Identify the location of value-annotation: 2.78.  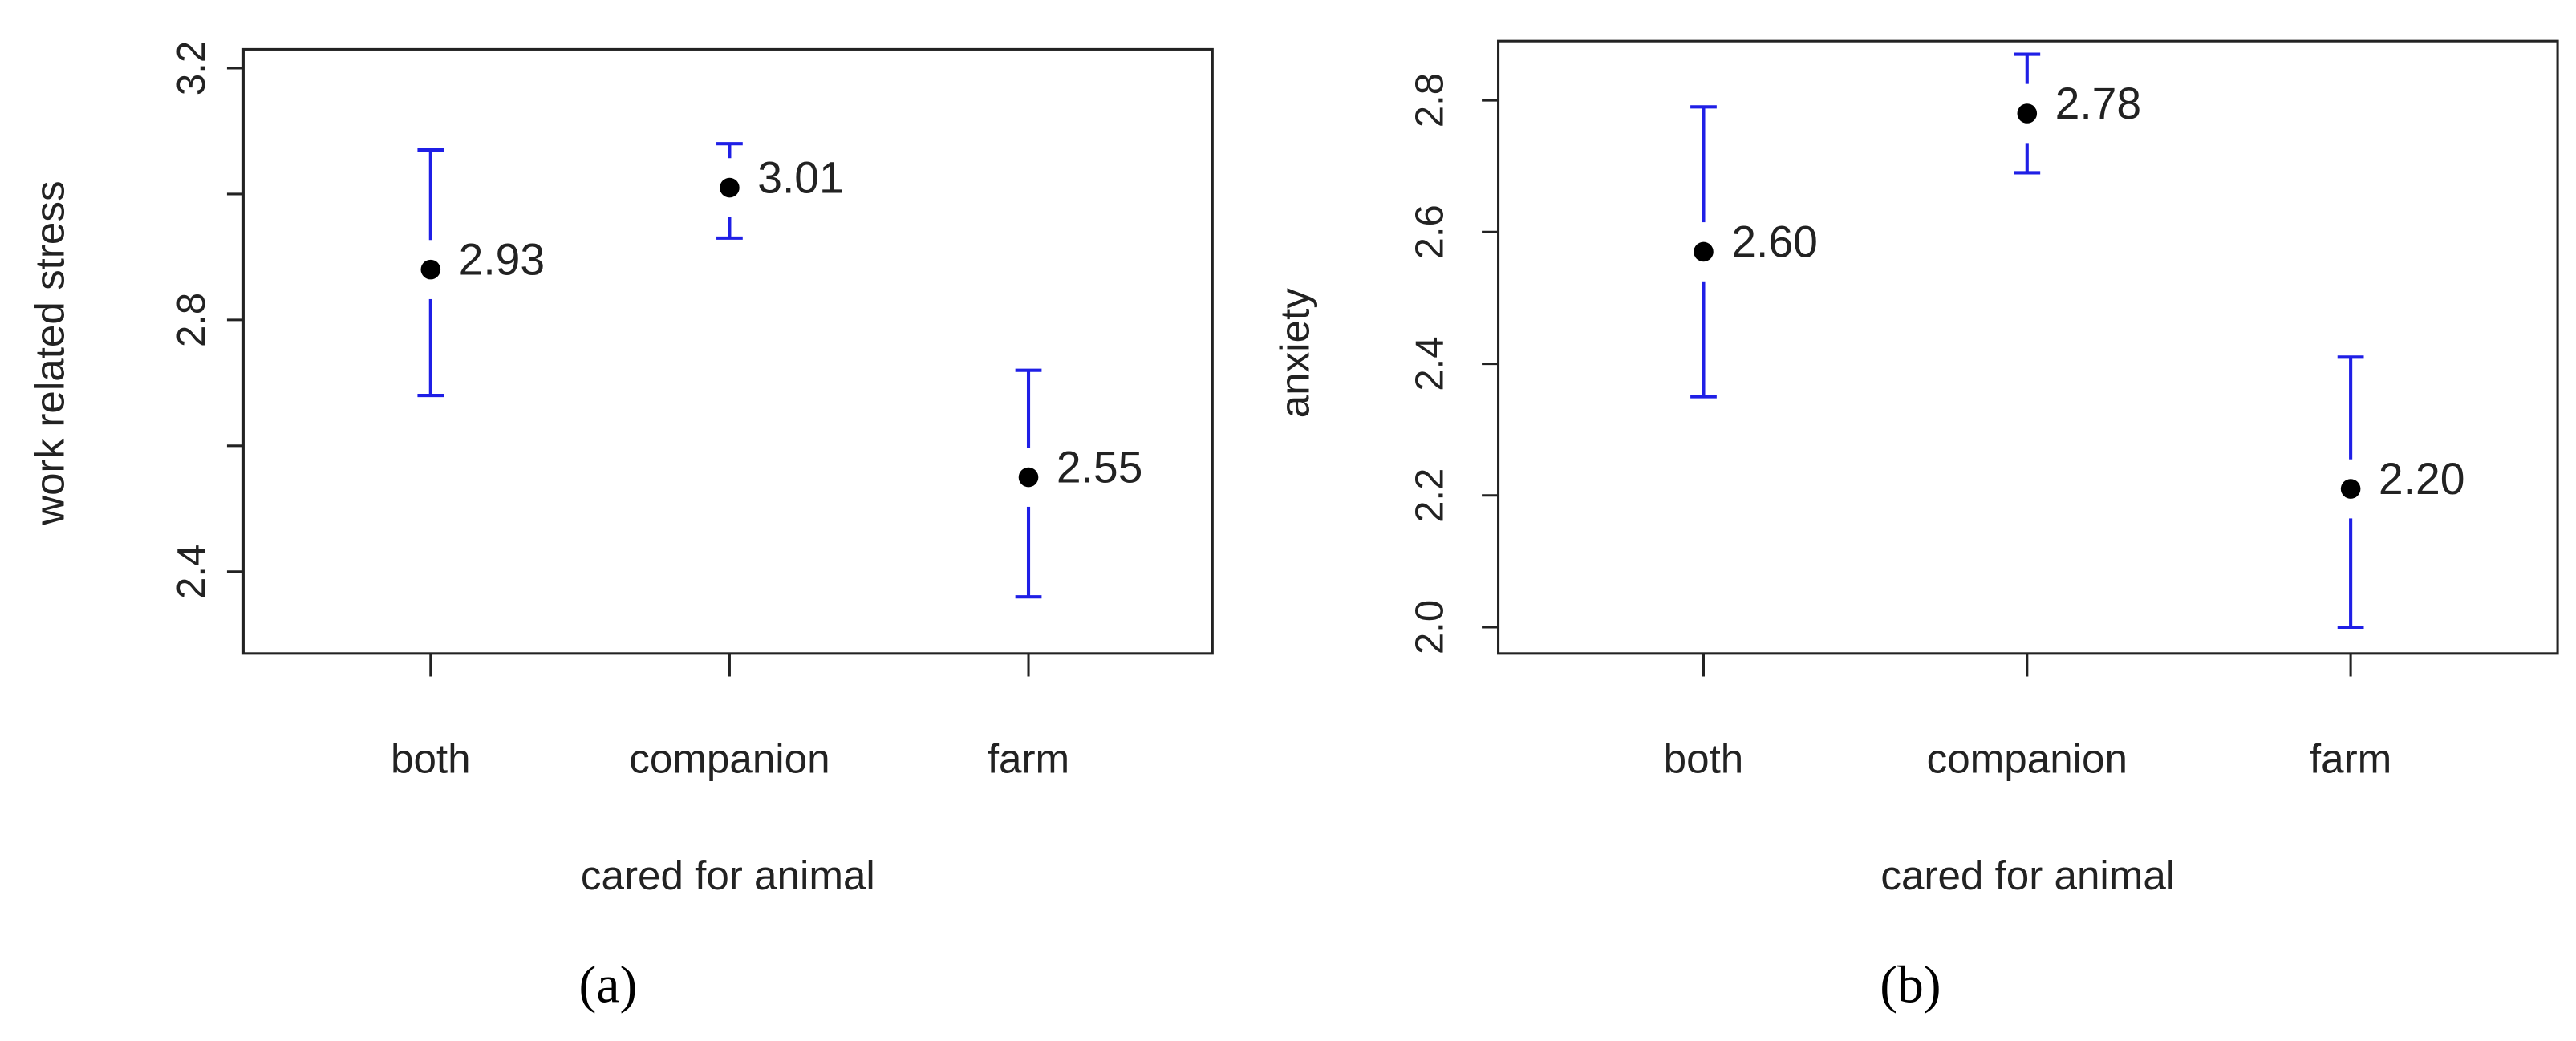
(2098, 103).